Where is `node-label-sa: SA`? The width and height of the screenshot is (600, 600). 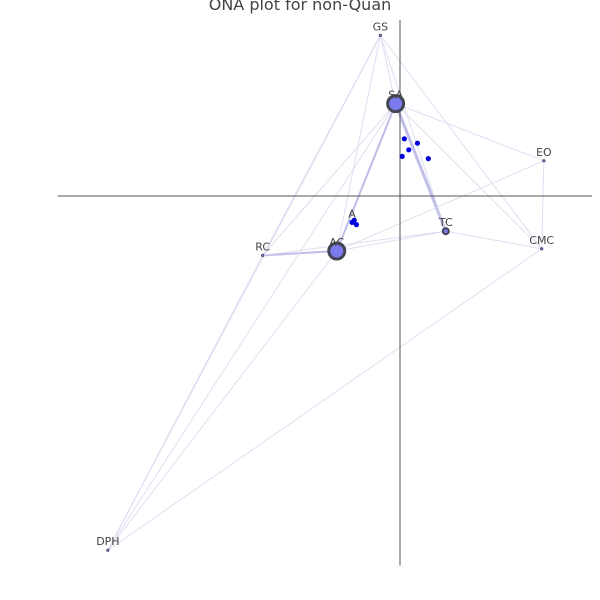
node-label-sa: SA is located at coordinates (395, 95).